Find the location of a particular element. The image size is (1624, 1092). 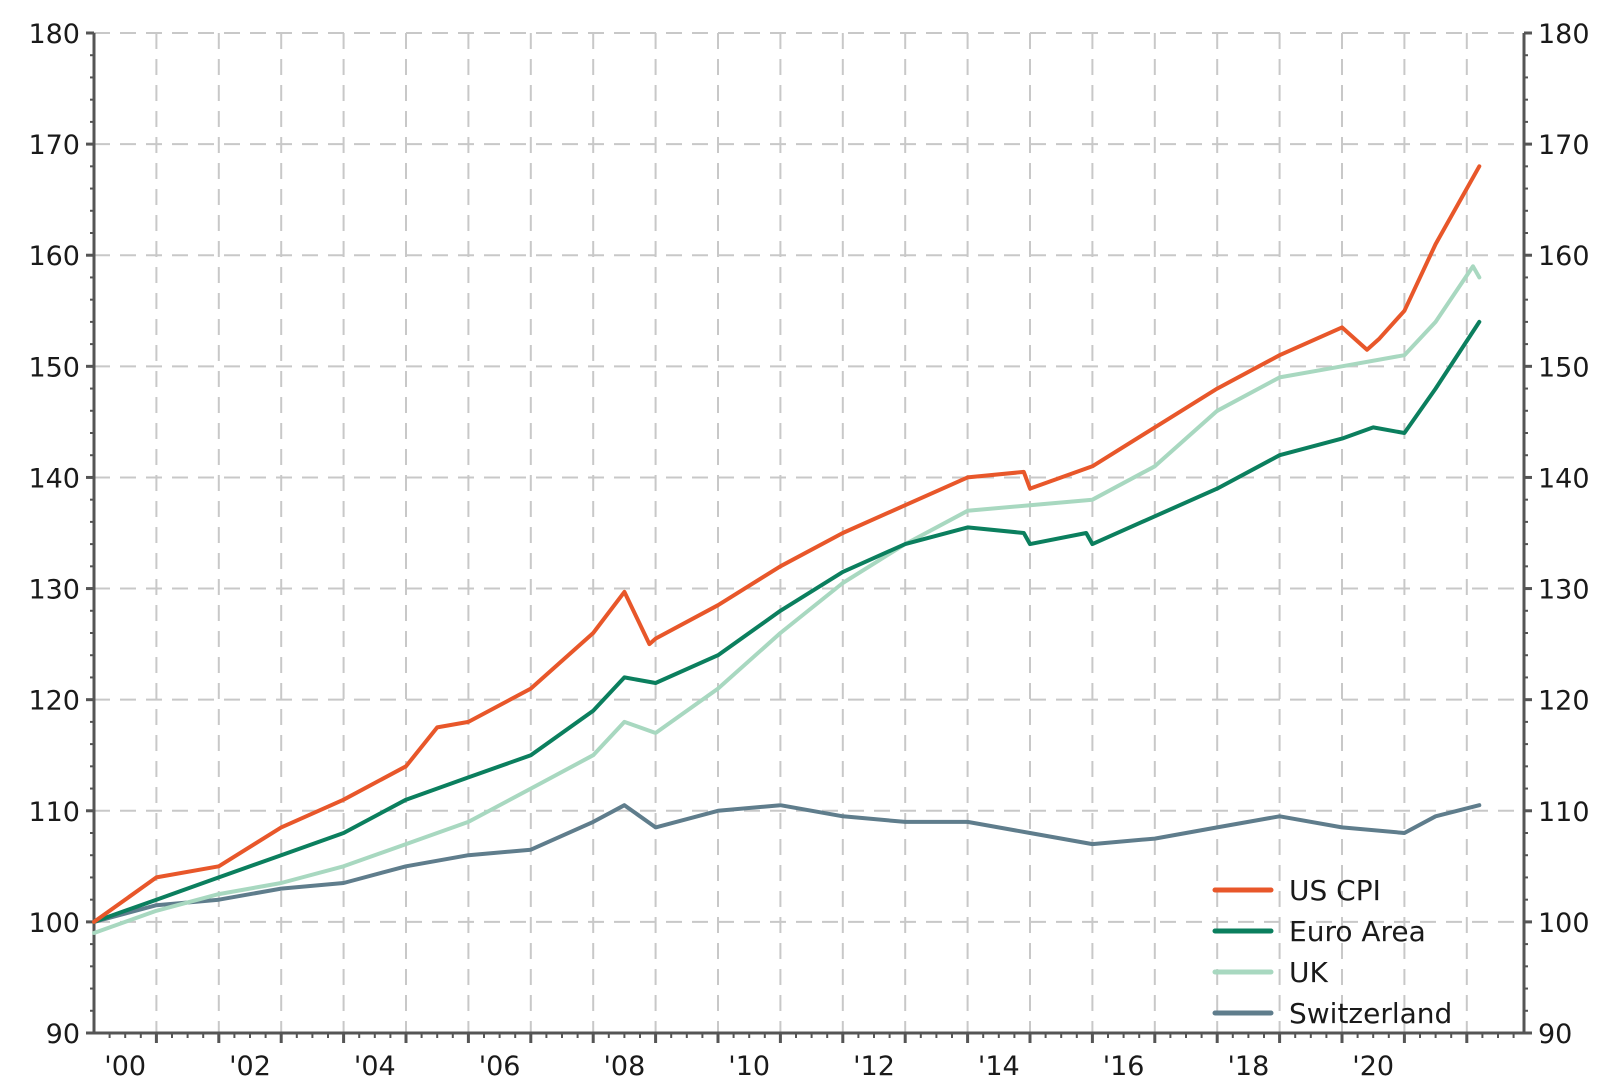

y-tick-label-right: 110 is located at coordinates (1564, 812).